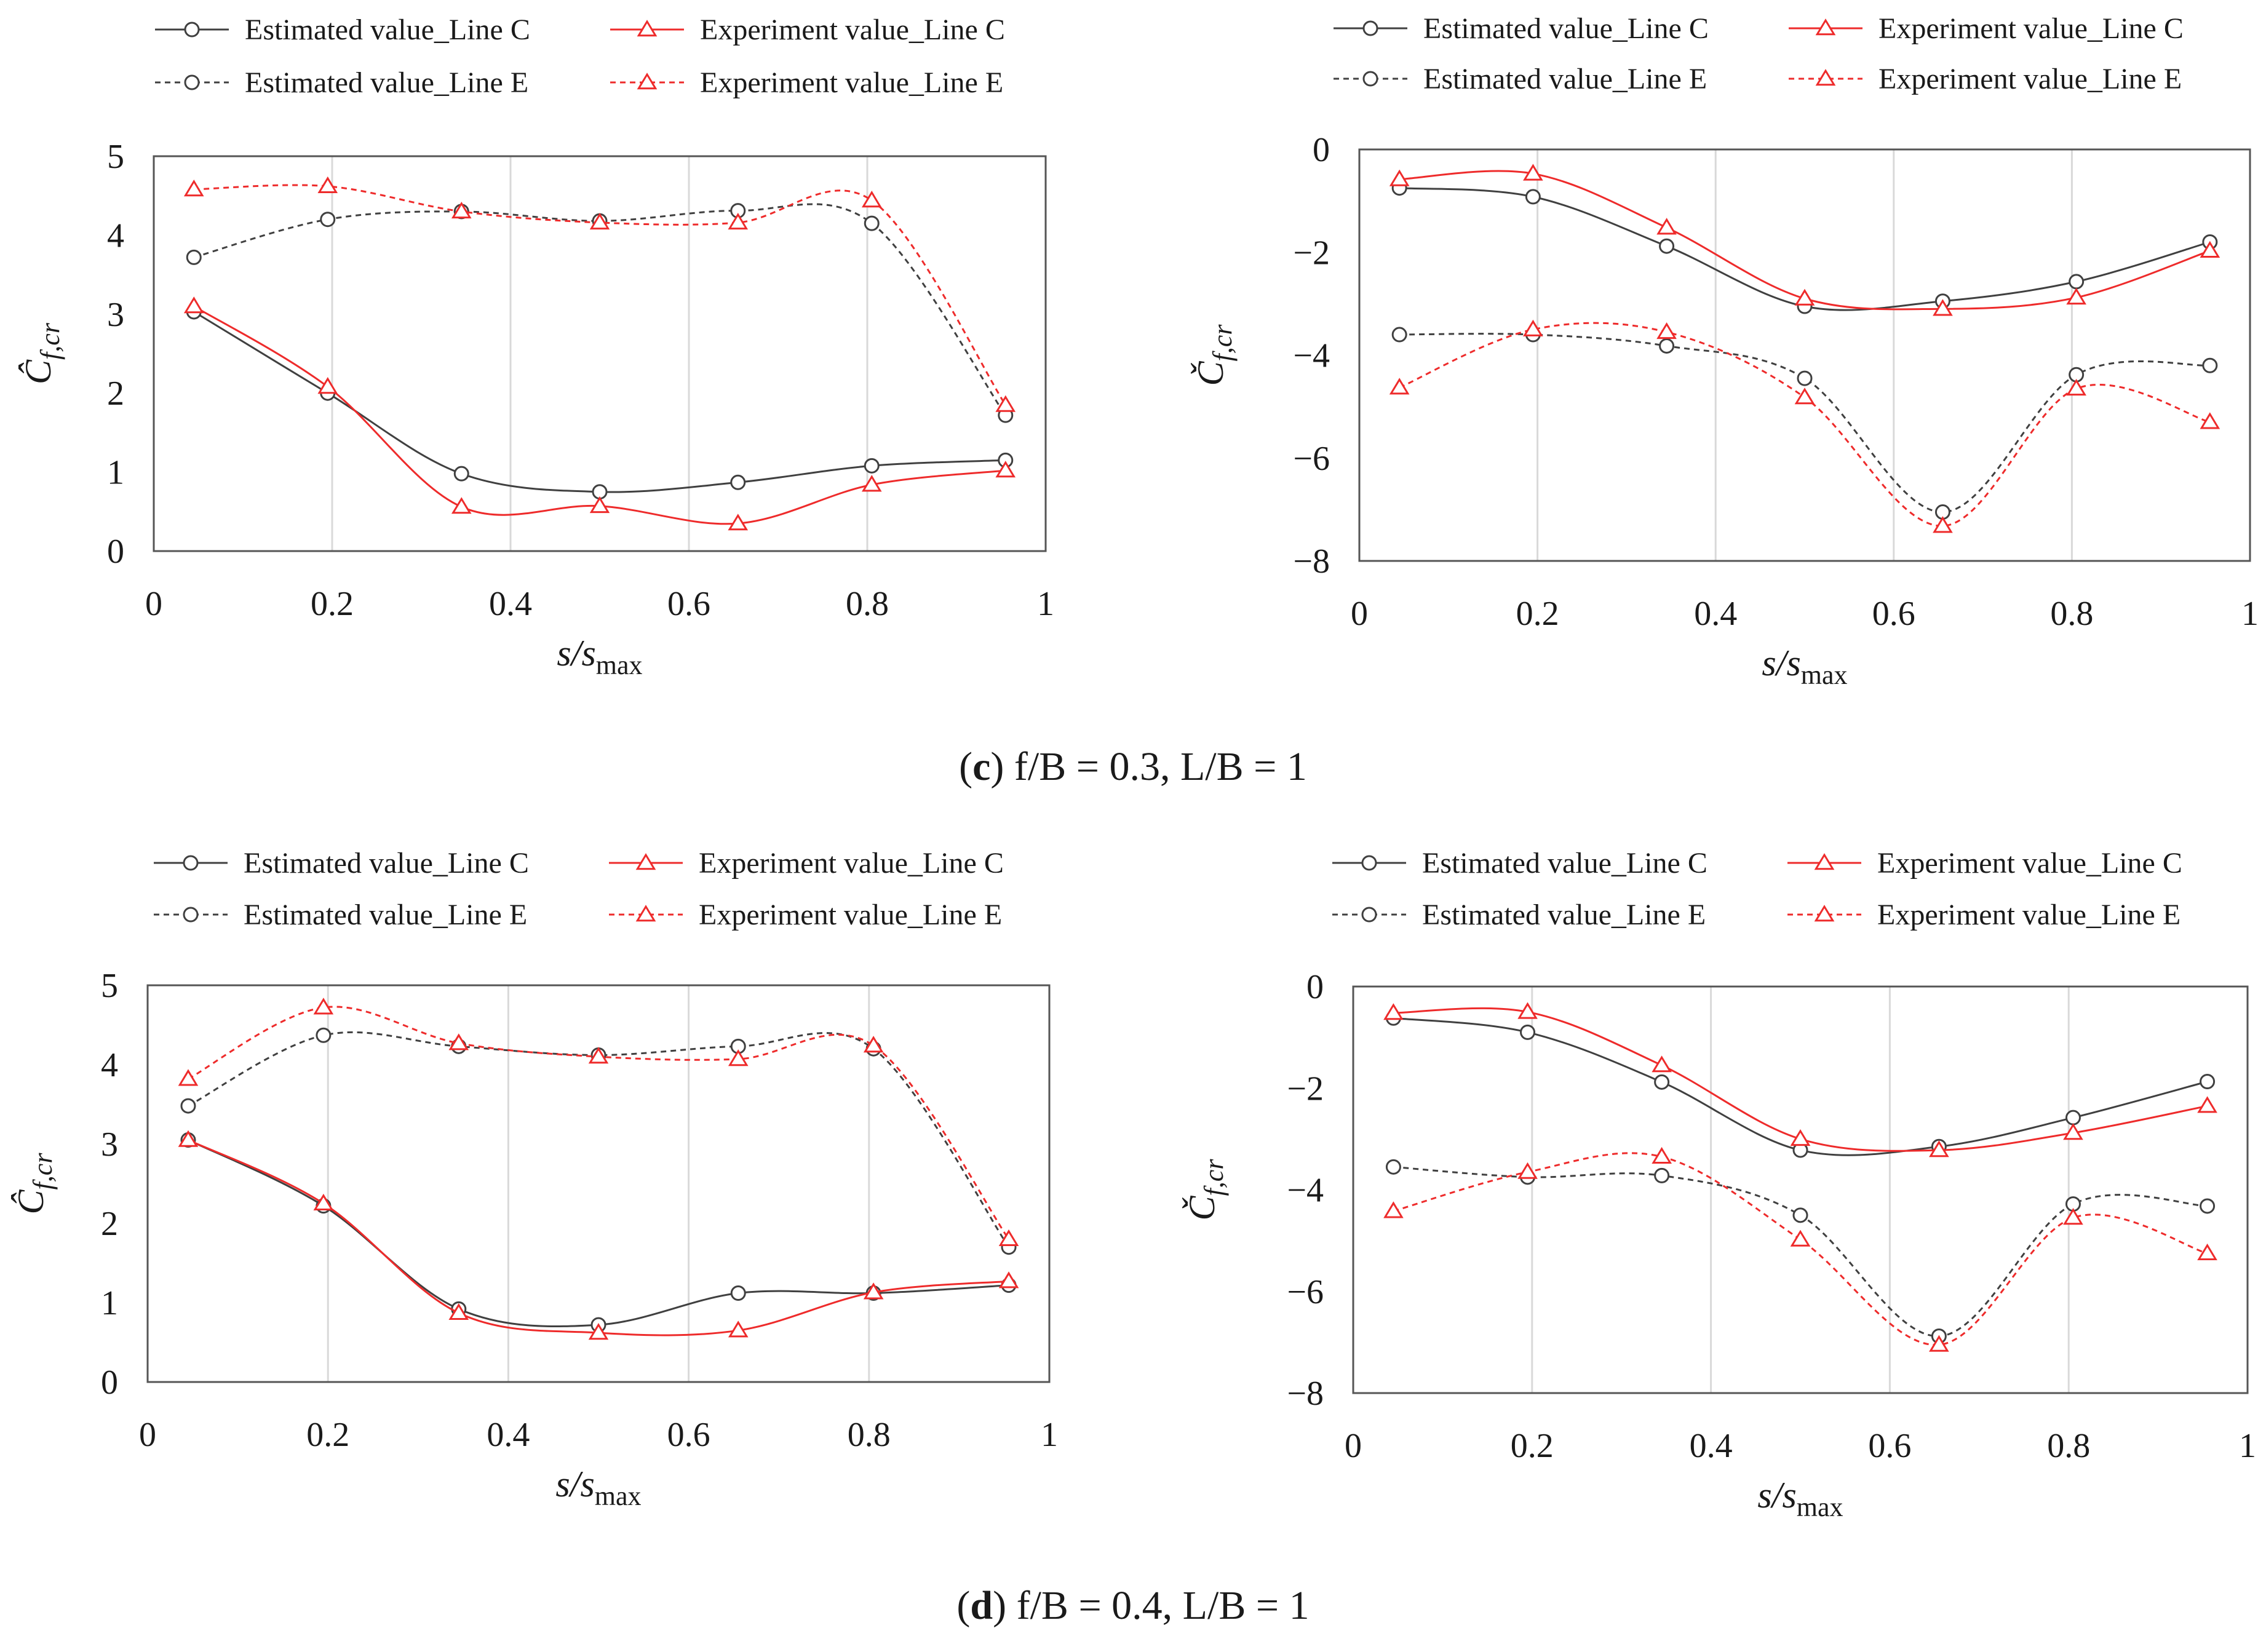 The height and width of the screenshot is (1652, 2266). I want to click on x-axis-title: s/smax, so click(598, 1487).